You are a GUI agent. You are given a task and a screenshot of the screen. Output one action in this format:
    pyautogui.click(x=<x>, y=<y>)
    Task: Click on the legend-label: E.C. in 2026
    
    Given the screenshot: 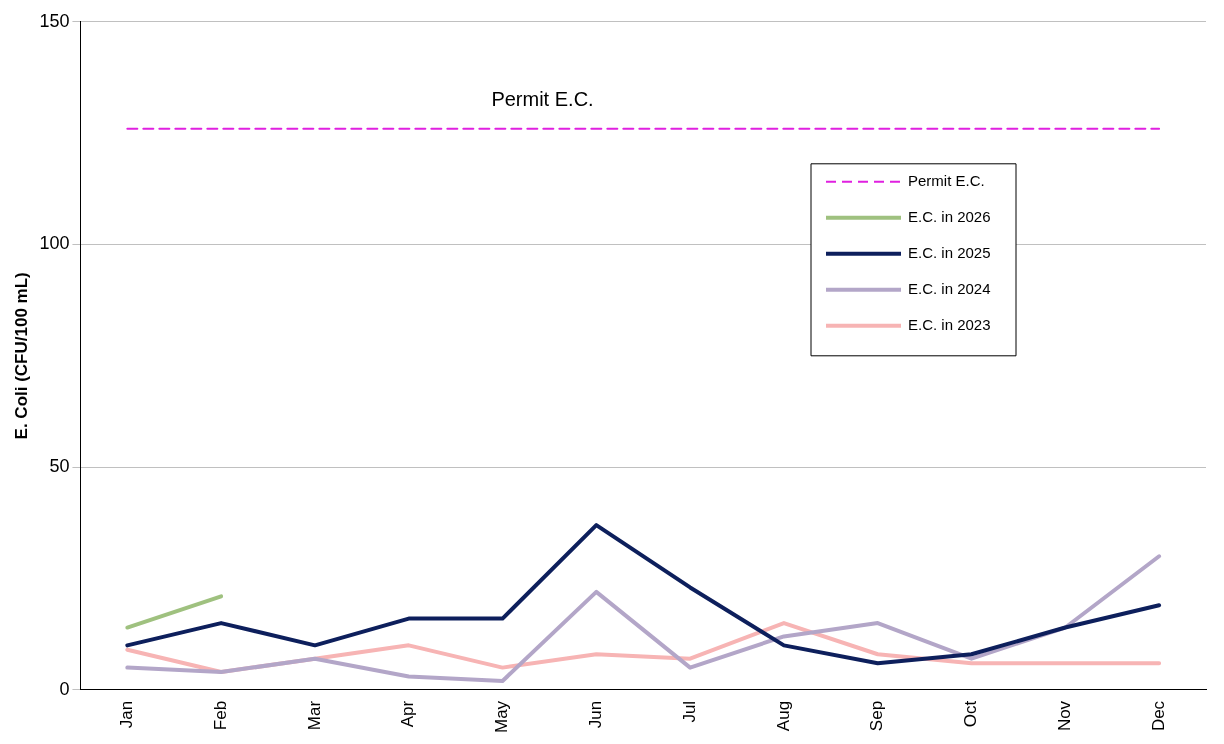 What is the action you would take?
    pyautogui.click(x=949, y=216)
    